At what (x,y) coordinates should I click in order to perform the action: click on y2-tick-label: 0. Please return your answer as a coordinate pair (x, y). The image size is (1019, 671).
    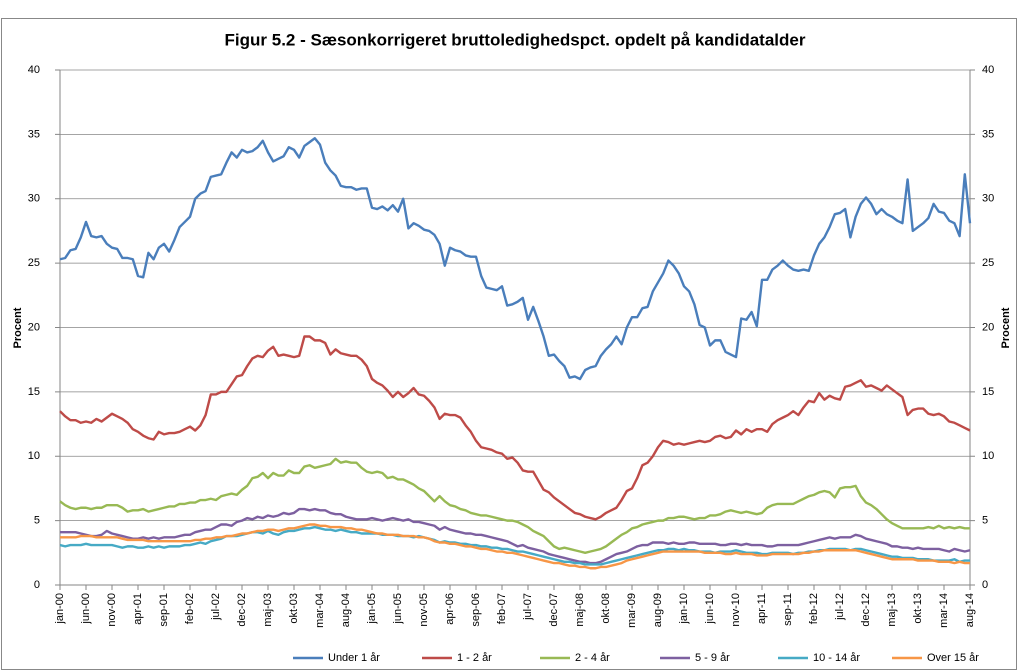
    Looking at the image, I should click on (985, 585).